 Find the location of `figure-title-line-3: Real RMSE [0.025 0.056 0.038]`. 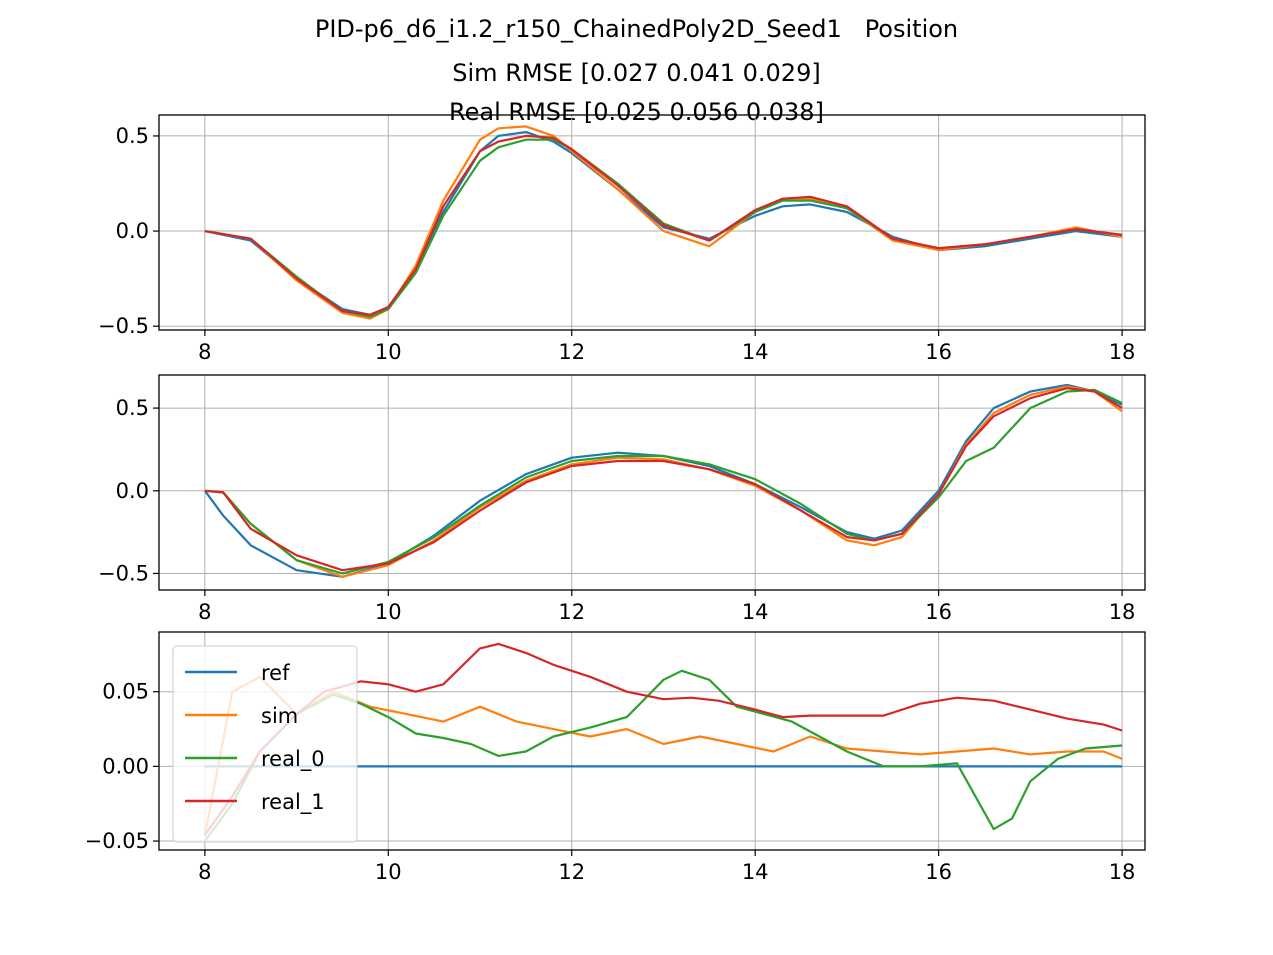

figure-title-line-3: Real RMSE [0.025 0.056 0.038] is located at coordinates (636, 112).